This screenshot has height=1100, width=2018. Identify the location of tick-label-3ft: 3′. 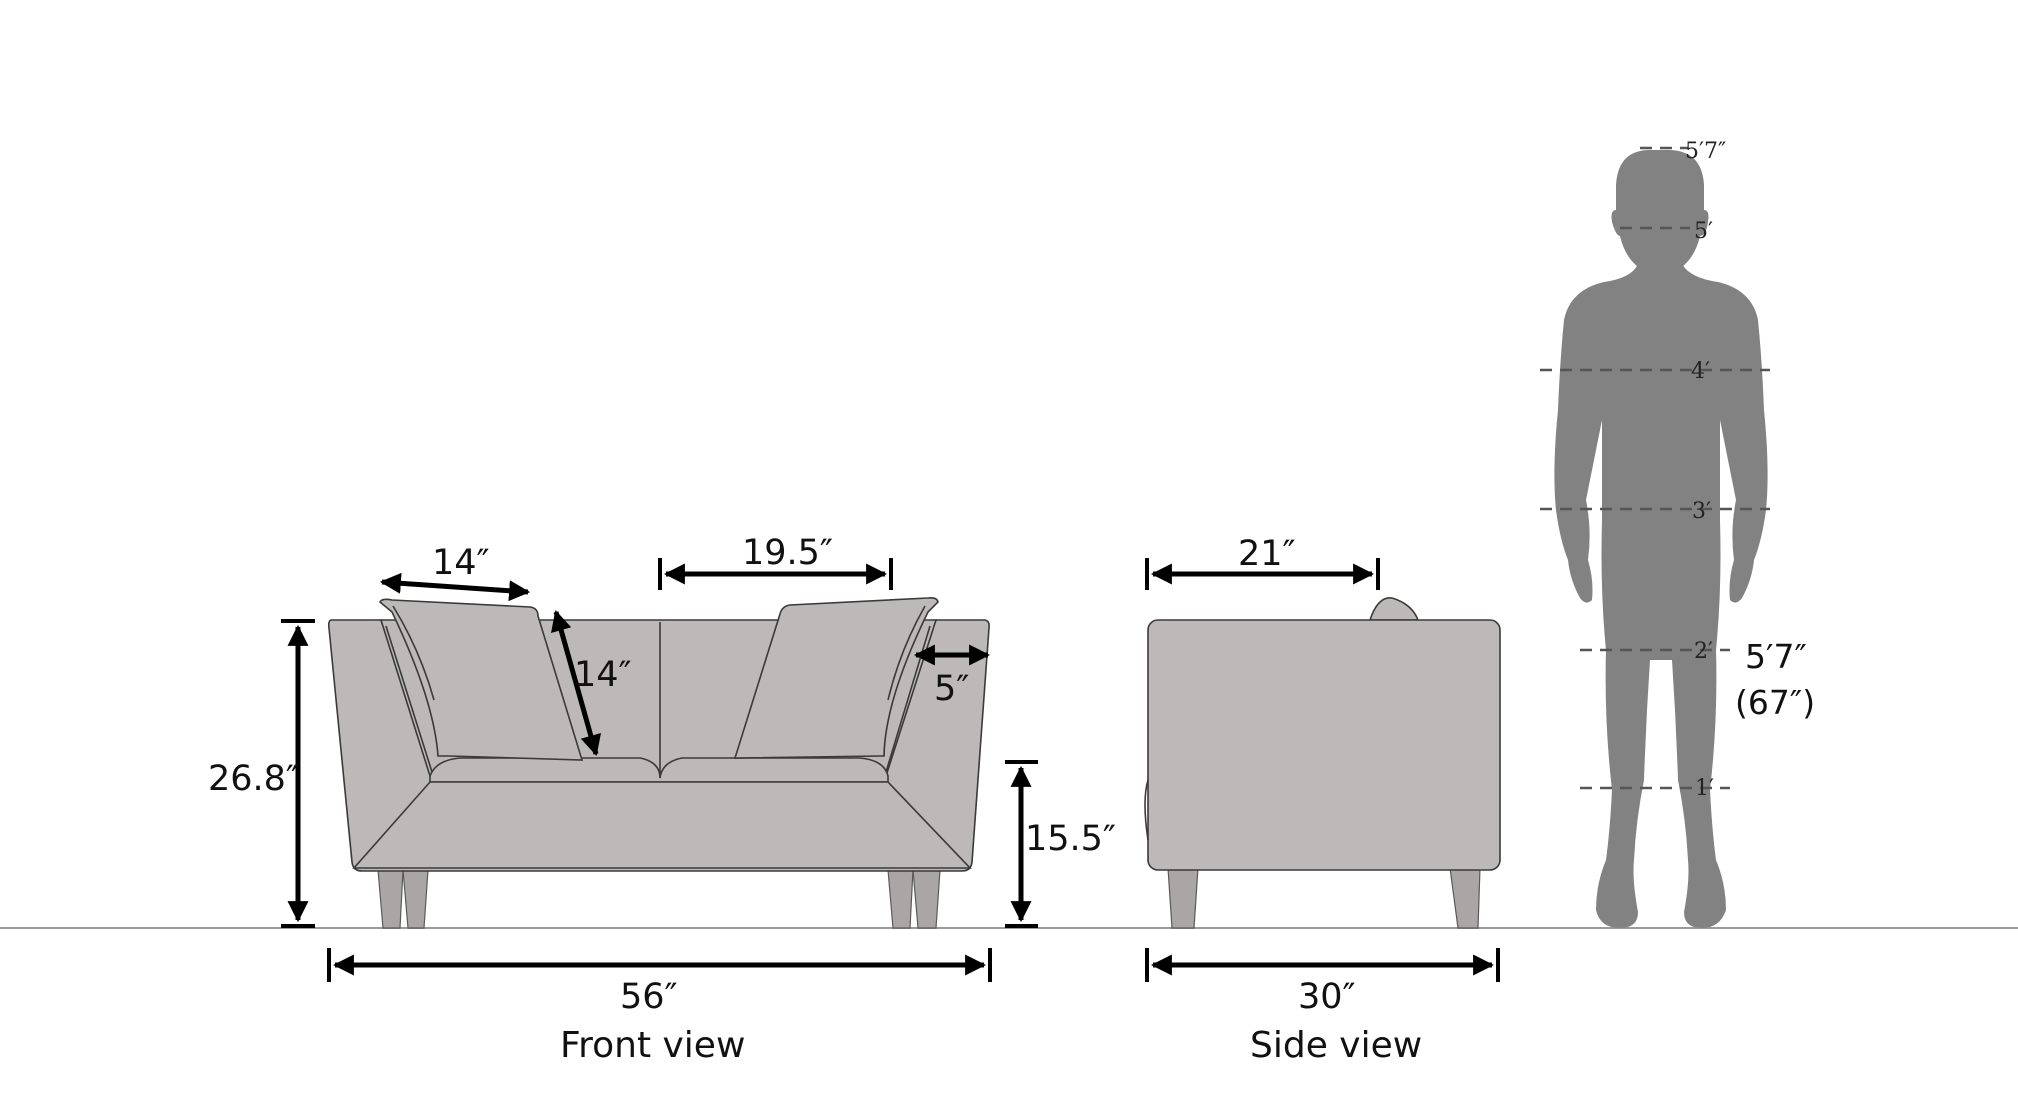
(1701, 511).